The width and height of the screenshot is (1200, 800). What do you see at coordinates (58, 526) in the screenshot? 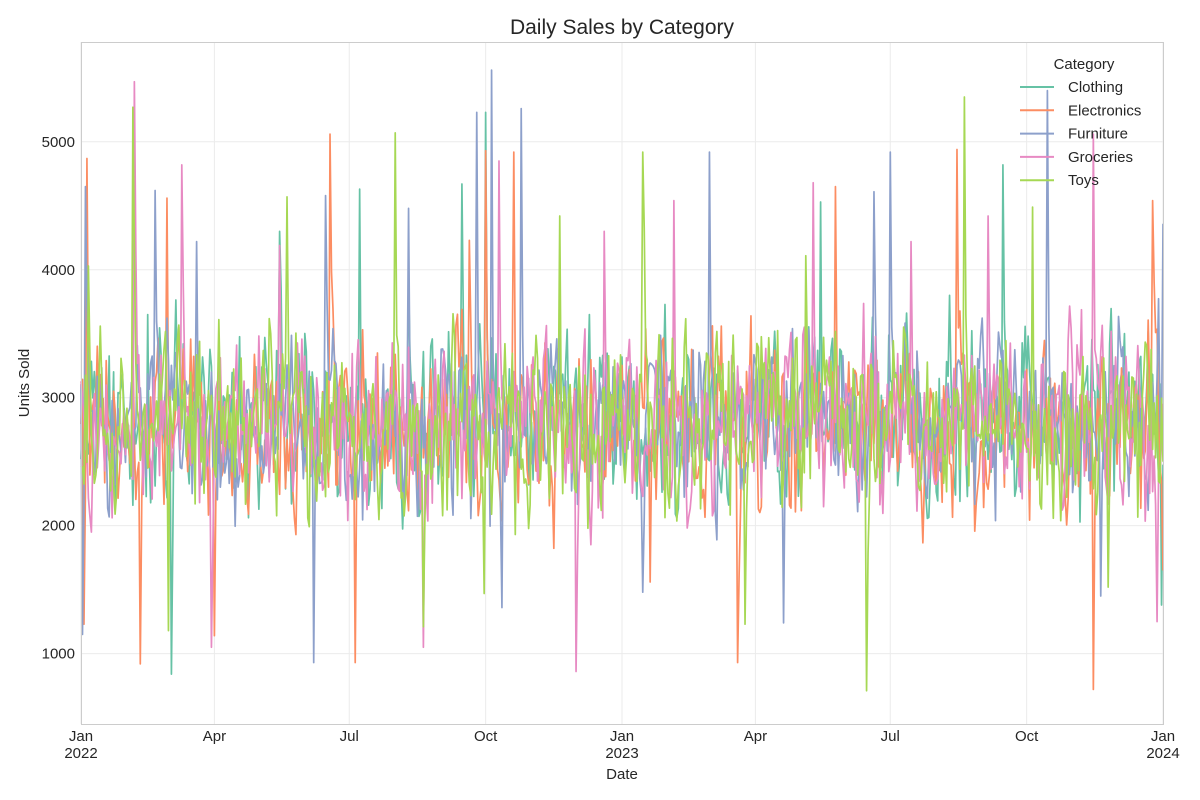
I see `y-tick-label: 2000` at bounding box center [58, 526].